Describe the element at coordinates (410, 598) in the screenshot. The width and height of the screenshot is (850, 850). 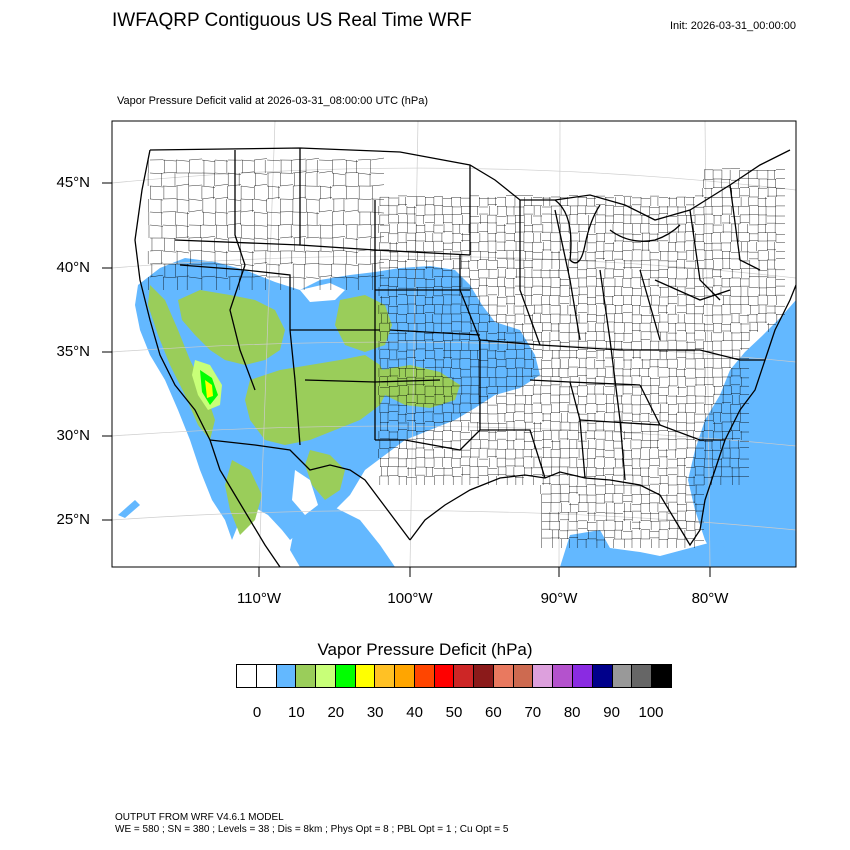
I see `lon-label-100w: 100°W` at that location.